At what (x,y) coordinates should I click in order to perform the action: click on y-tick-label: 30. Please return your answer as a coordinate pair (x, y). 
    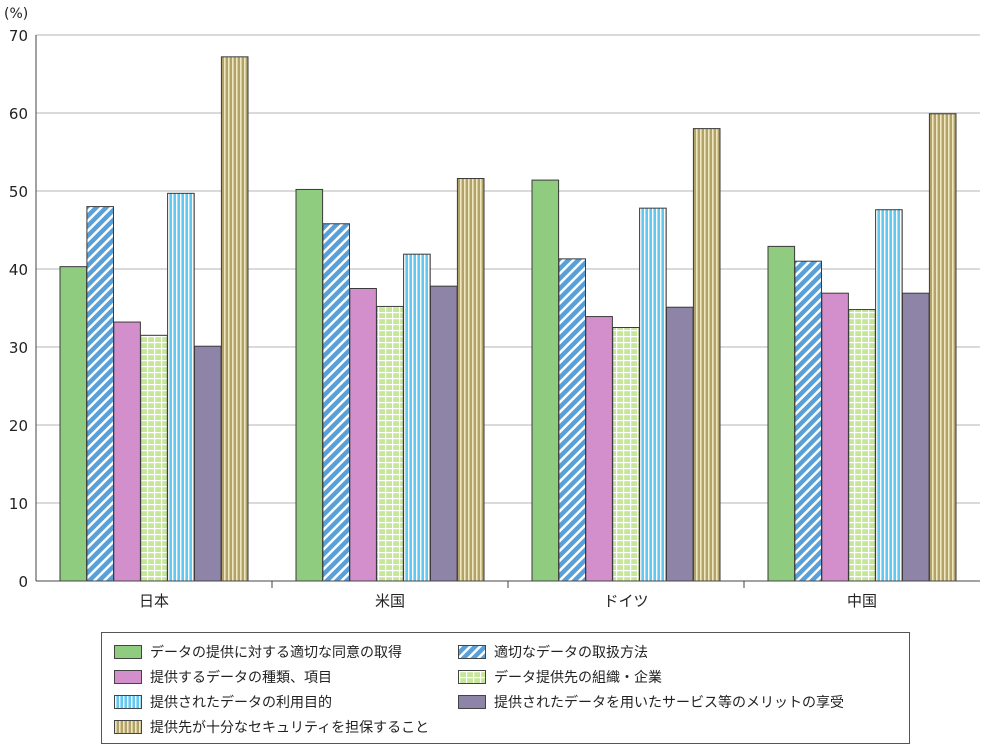
    Looking at the image, I should click on (18, 348).